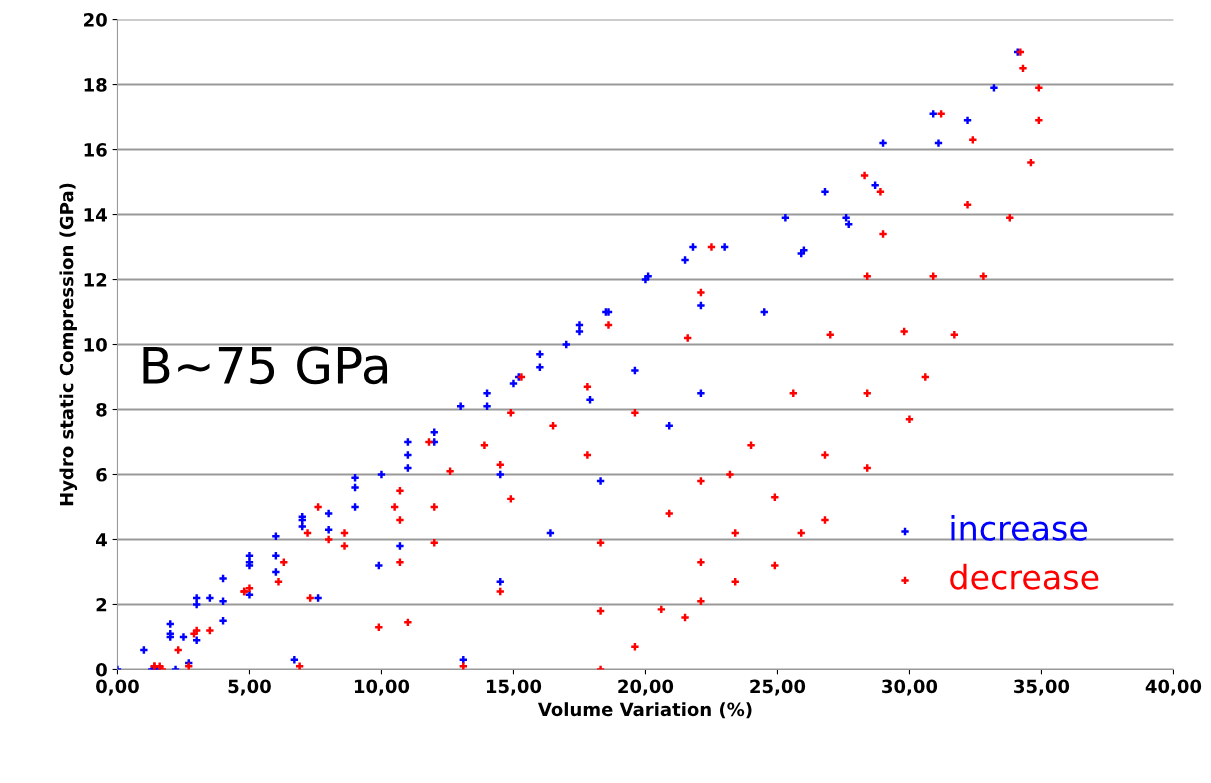 The width and height of the screenshot is (1211, 783). What do you see at coordinates (95, 20) in the screenshot?
I see `y-tick-label: 20` at bounding box center [95, 20].